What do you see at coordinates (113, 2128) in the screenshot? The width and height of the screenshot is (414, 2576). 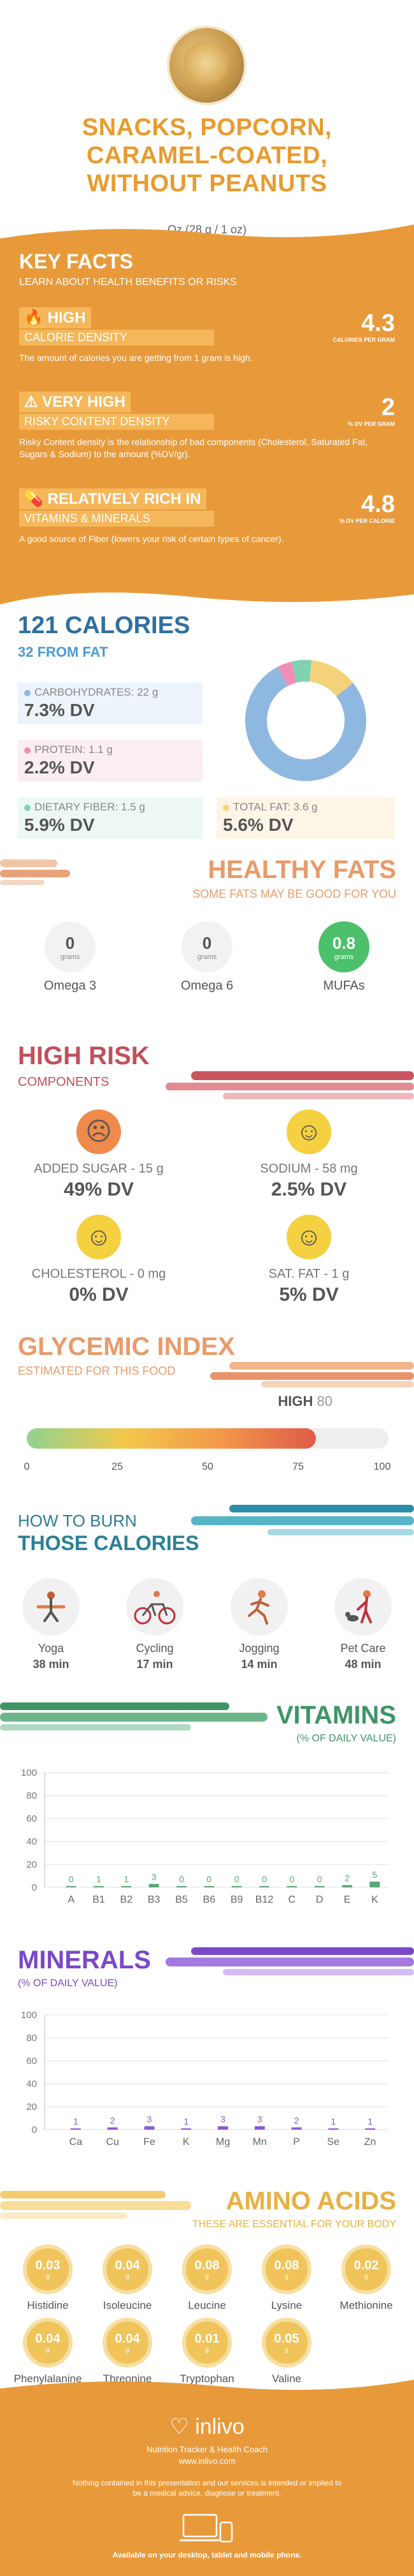 I see `bar-Cu` at bounding box center [113, 2128].